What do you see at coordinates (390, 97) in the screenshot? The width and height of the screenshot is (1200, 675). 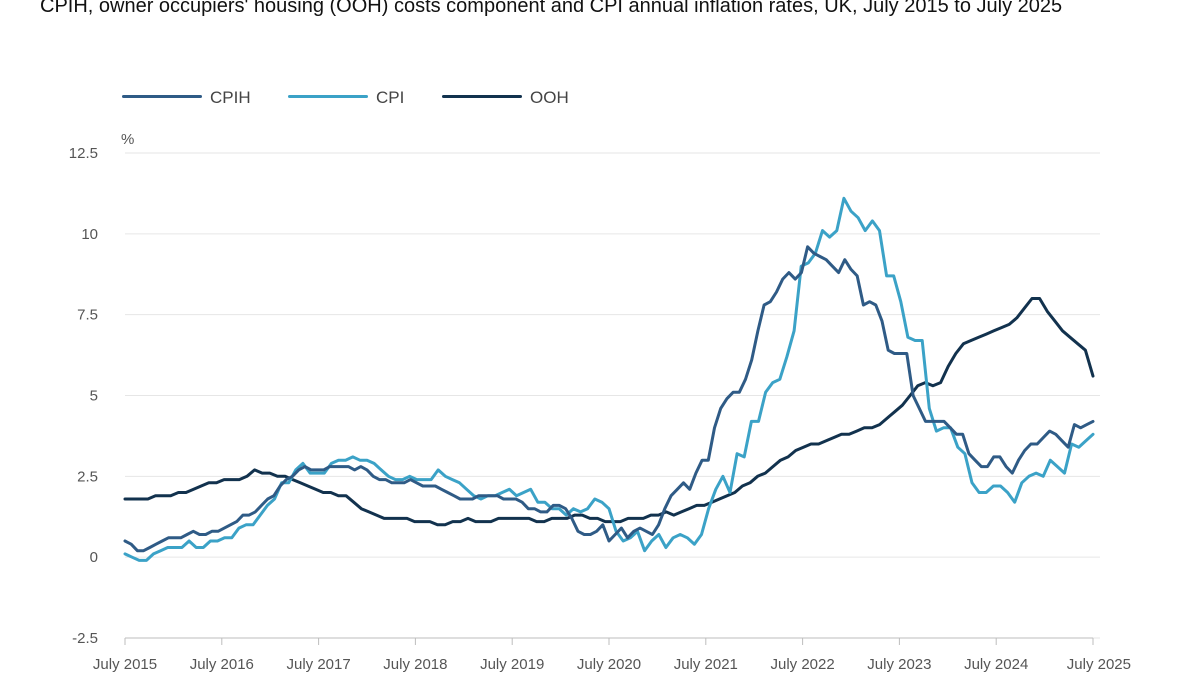 I see `legend-label-cpi: CPI` at bounding box center [390, 97].